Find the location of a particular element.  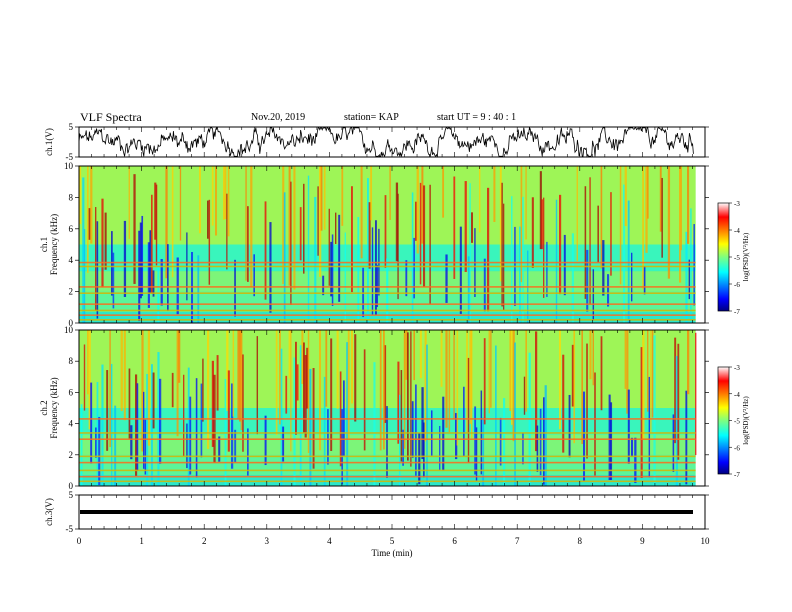

ch1-spectrogram-ytick-label: 2 is located at coordinates (71, 292).